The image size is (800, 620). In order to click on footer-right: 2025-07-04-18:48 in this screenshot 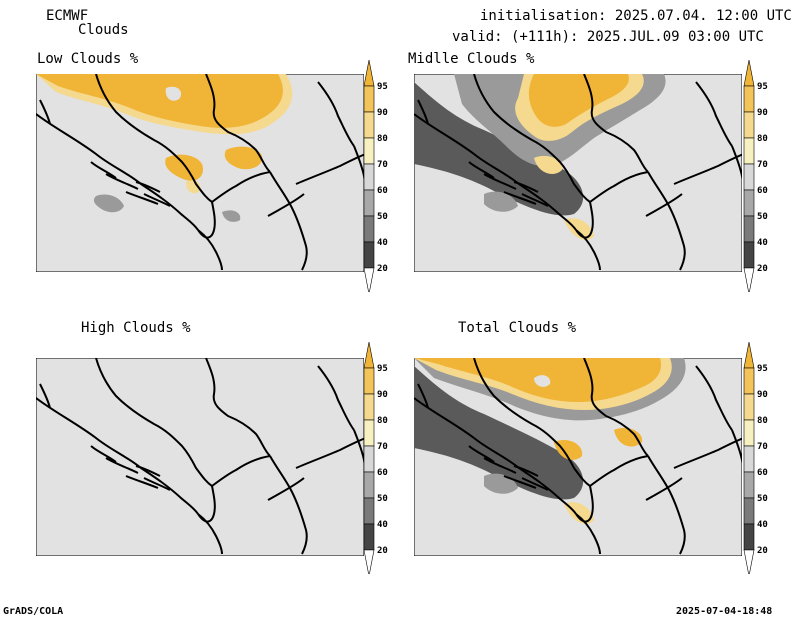, I will do `click(724, 611)`.